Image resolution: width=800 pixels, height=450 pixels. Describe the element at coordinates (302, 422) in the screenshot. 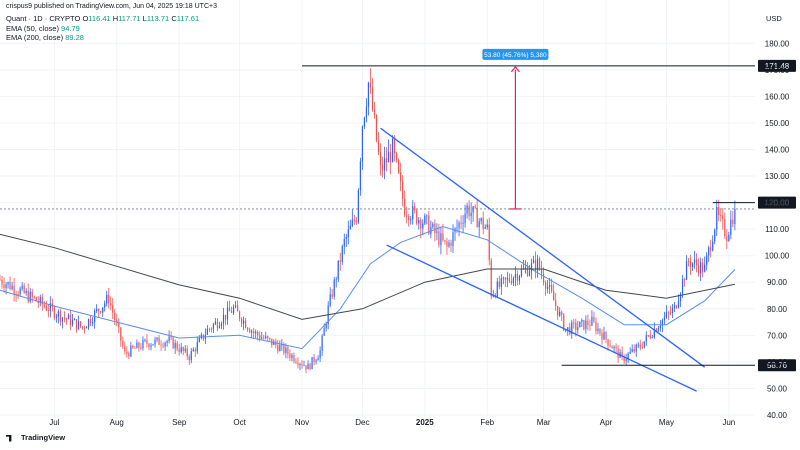

I see `x-tick-label: Nov` at that location.